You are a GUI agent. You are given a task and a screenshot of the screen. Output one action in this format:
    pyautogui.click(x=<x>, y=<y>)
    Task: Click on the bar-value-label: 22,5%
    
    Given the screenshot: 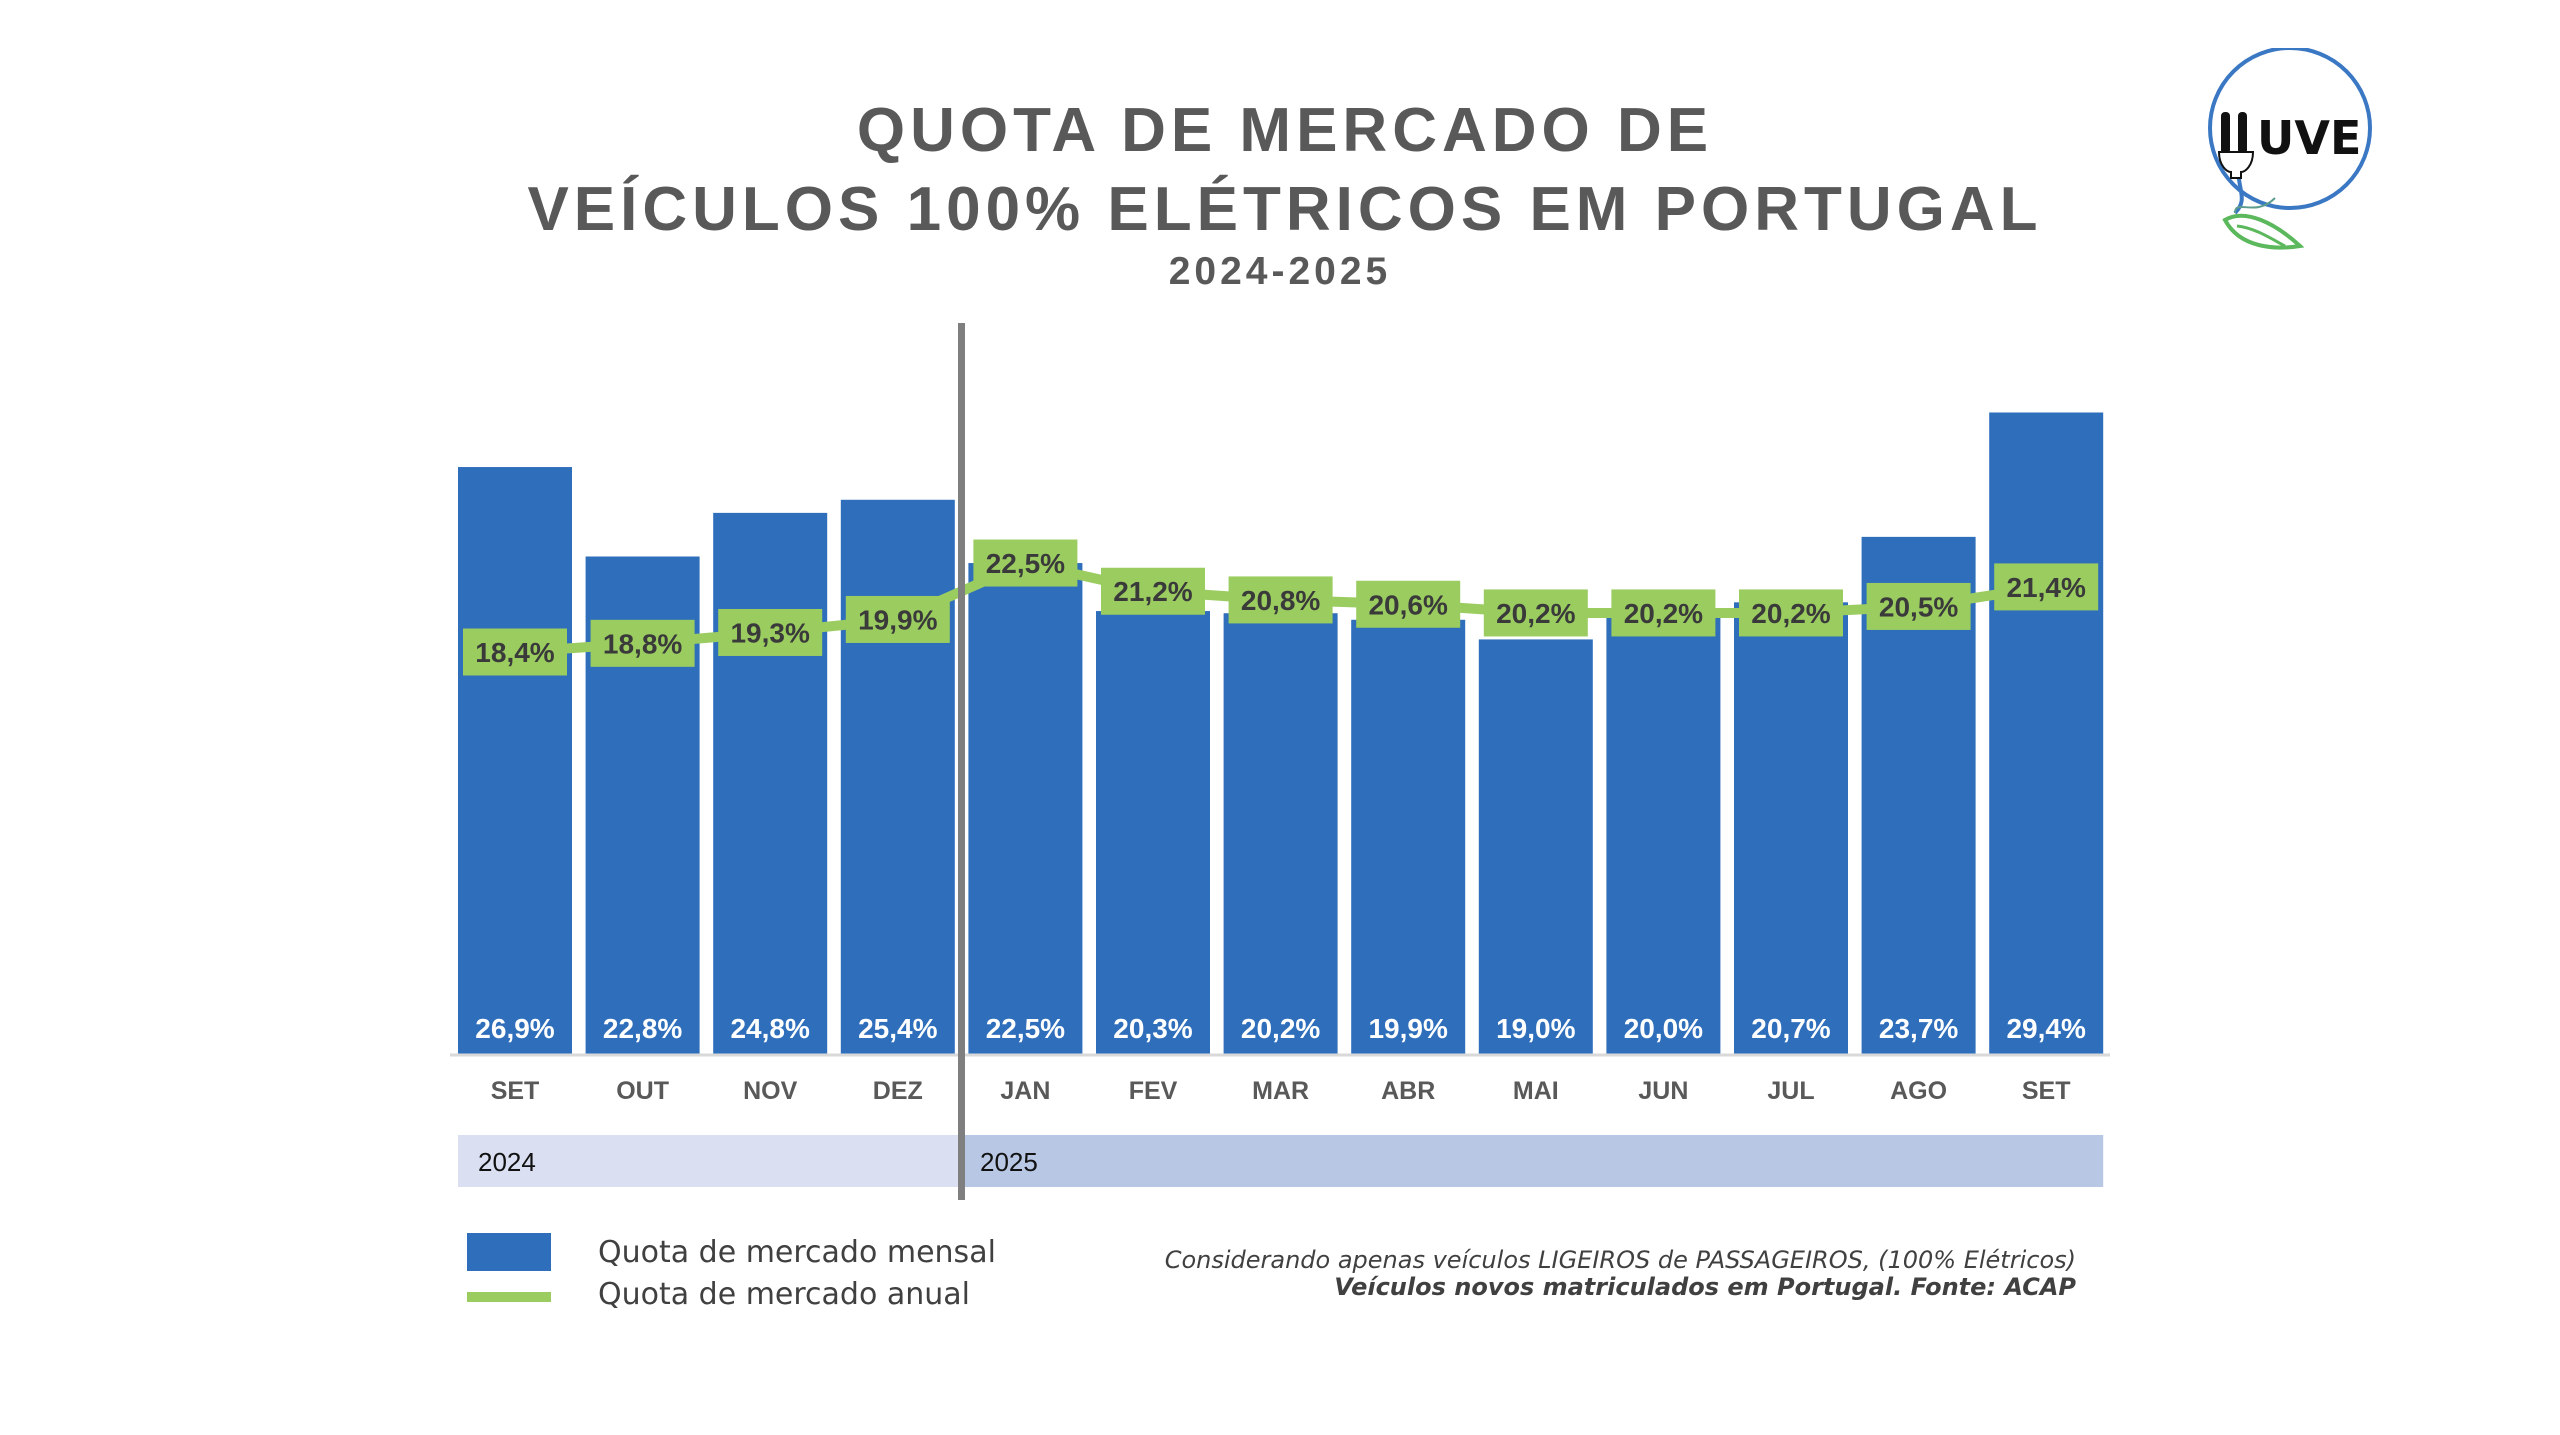 What is the action you would take?
    pyautogui.click(x=1025, y=1028)
    